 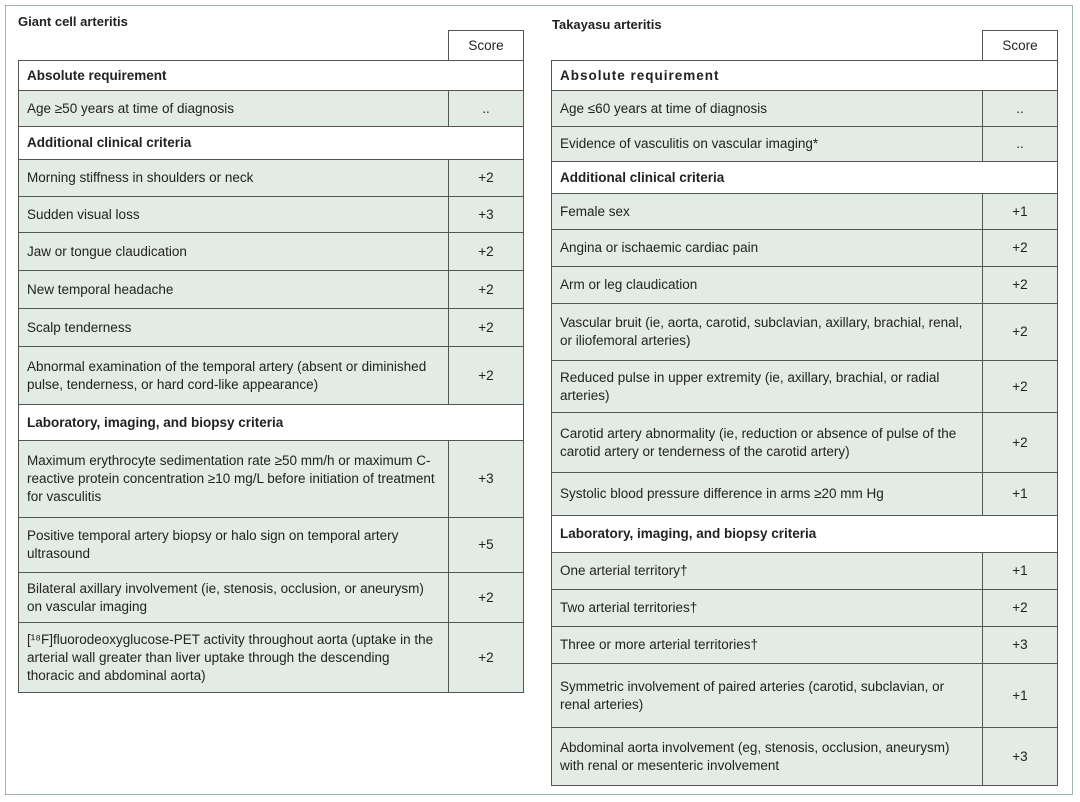 What do you see at coordinates (607, 24) in the screenshot?
I see `table-title: Takayasu arteritis` at bounding box center [607, 24].